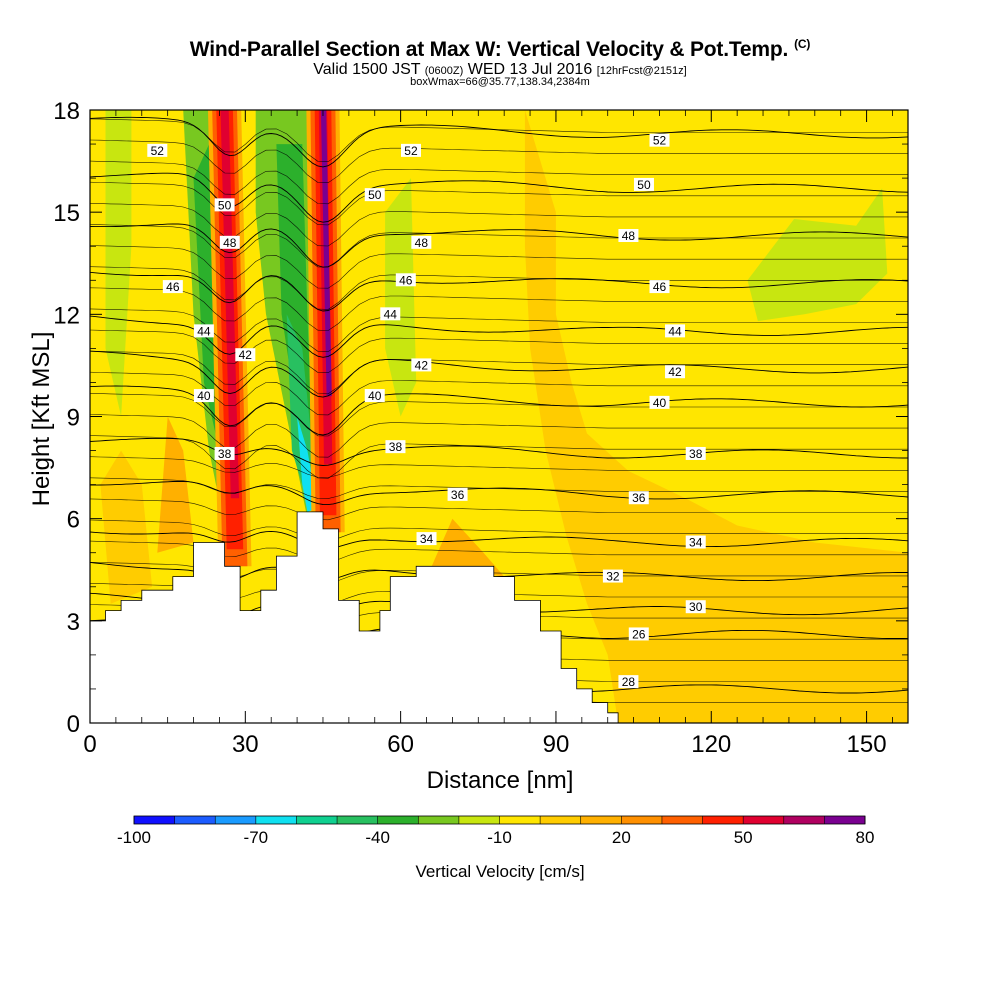 The width and height of the screenshot is (1000, 1000). I want to click on field-downdraft-west-edge, so click(118, 263).